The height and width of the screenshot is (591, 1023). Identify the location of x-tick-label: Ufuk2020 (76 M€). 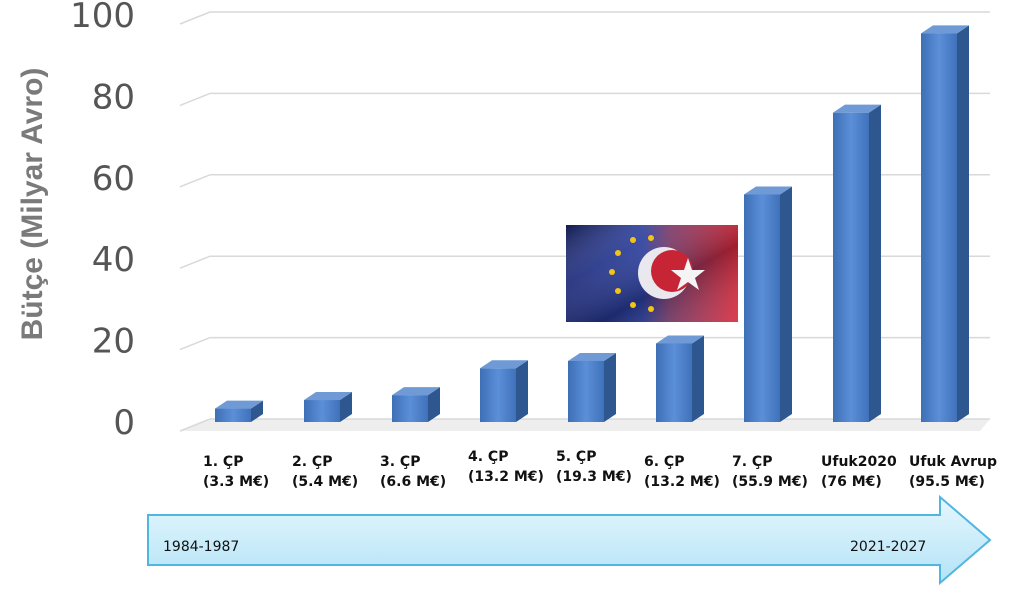
(859, 472).